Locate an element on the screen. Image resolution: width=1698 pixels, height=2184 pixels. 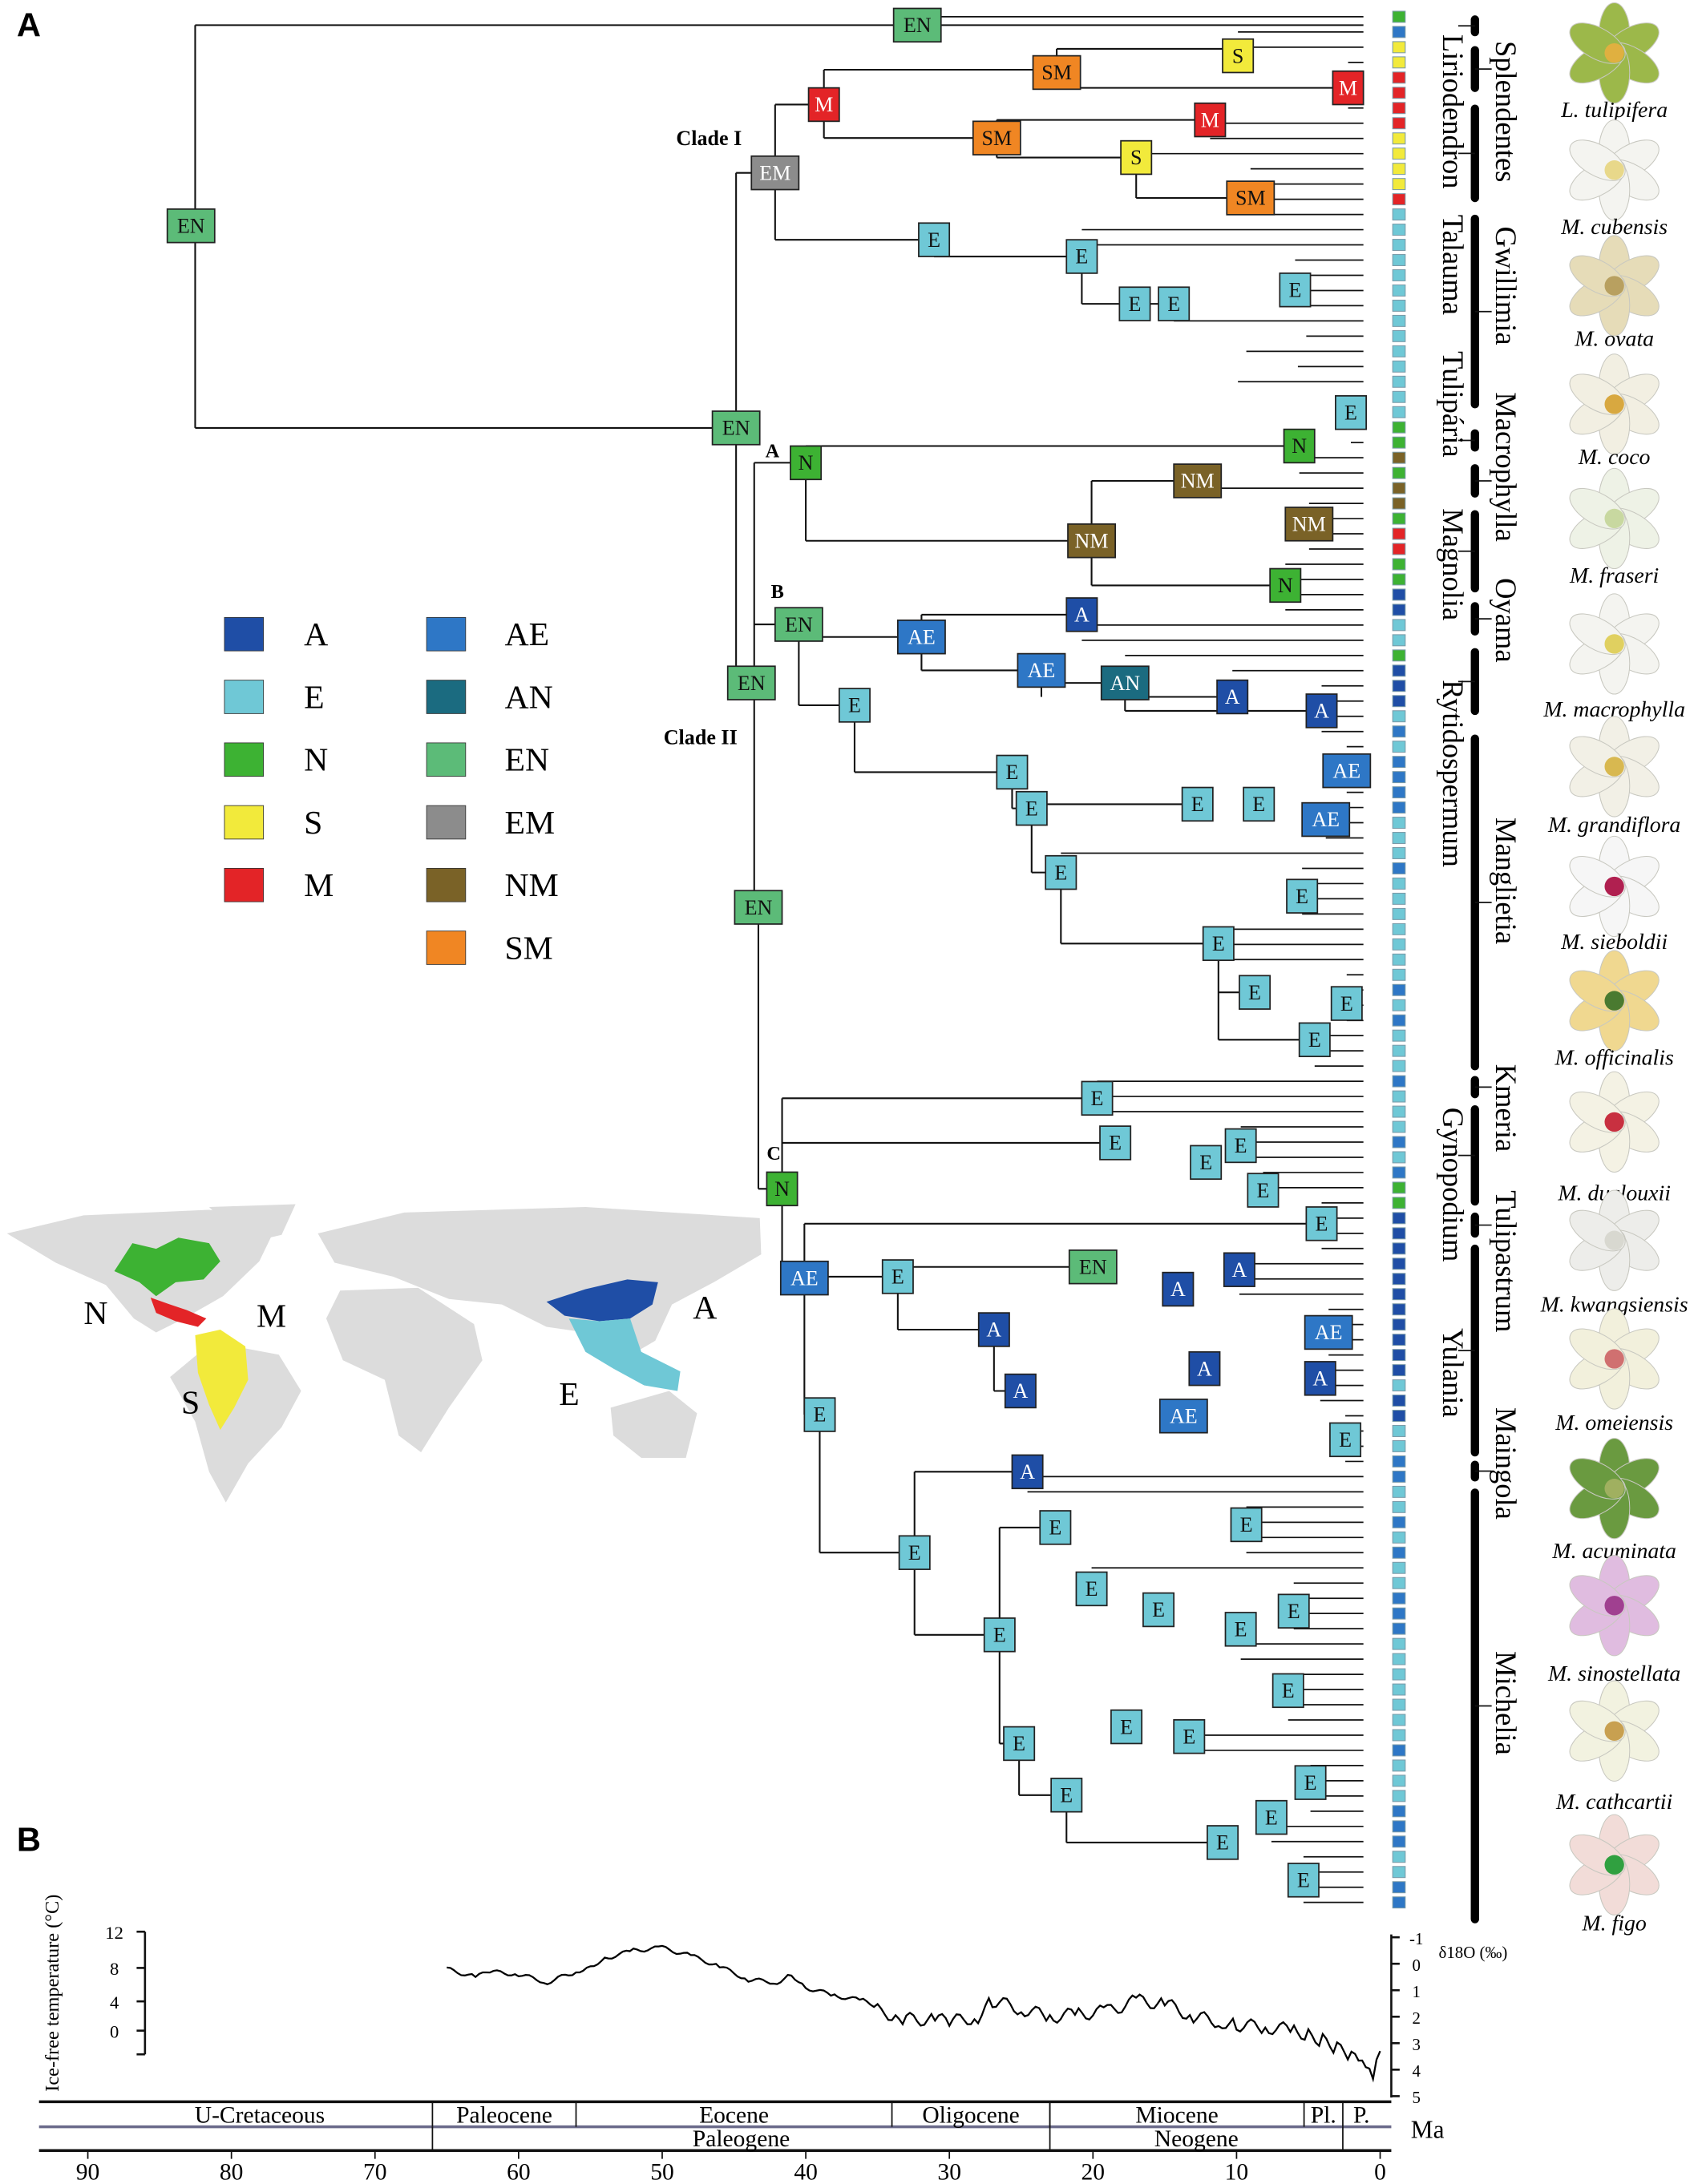
node-box-nm: NM is located at coordinates (1198, 481).